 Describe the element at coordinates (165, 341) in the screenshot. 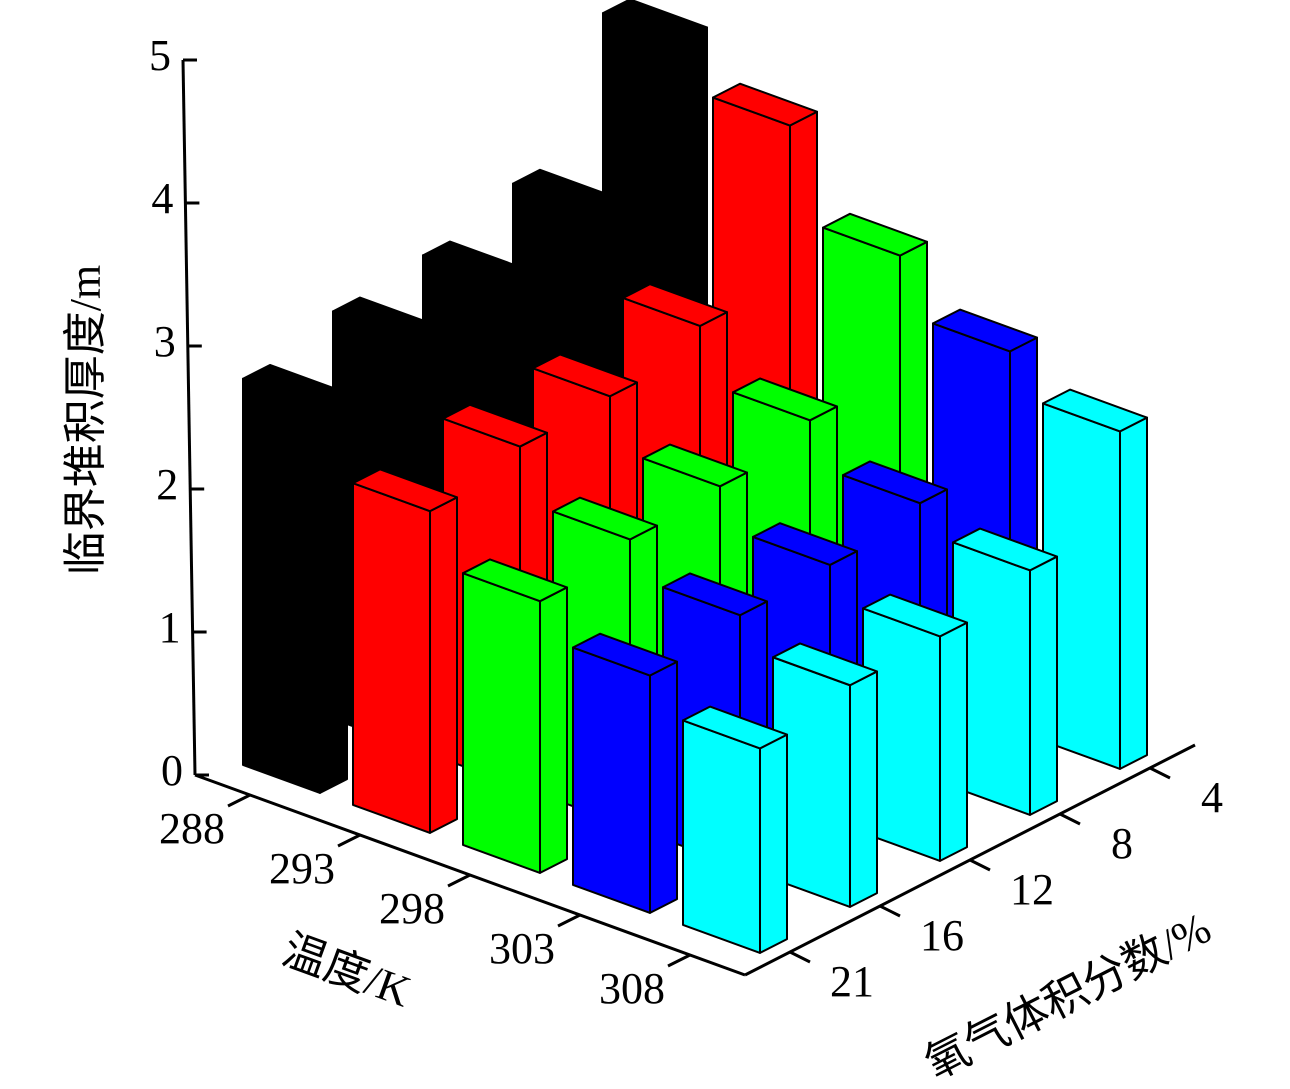

I see `y-tick-label: 3` at that location.